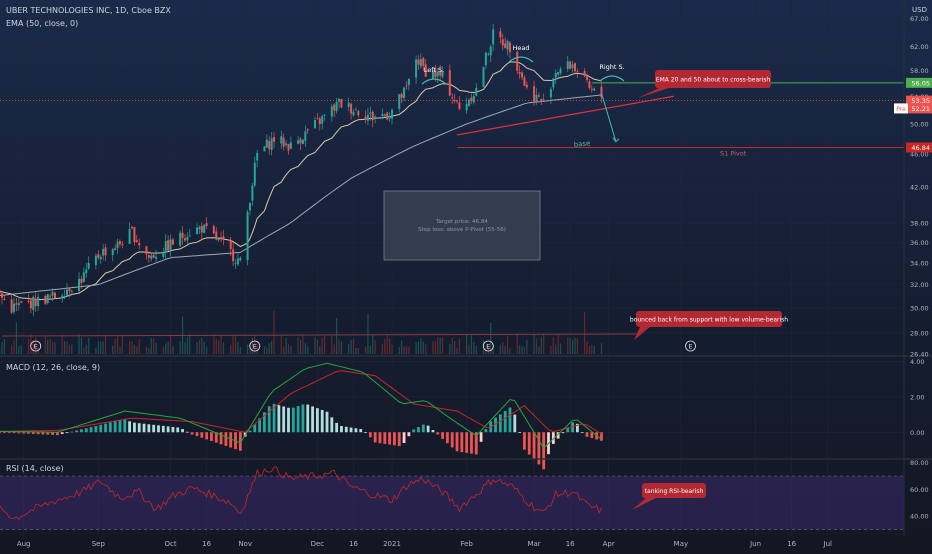 This screenshot has width=932, height=554. I want to click on target-text: Target price: 46.84, so click(461, 222).